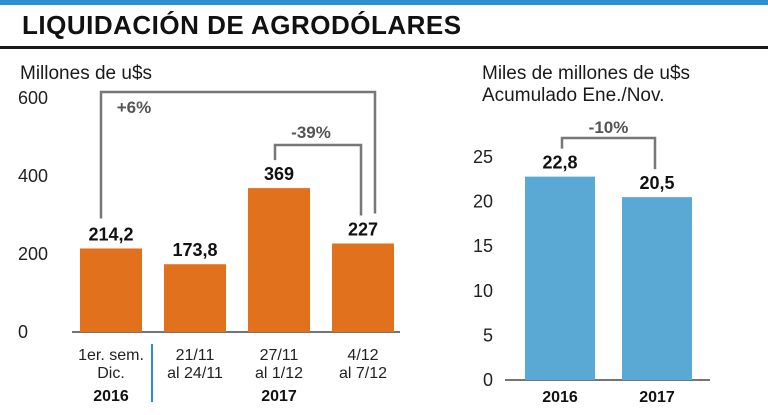  What do you see at coordinates (363, 373) in the screenshot?
I see `left-category-label: al 7/12` at bounding box center [363, 373].